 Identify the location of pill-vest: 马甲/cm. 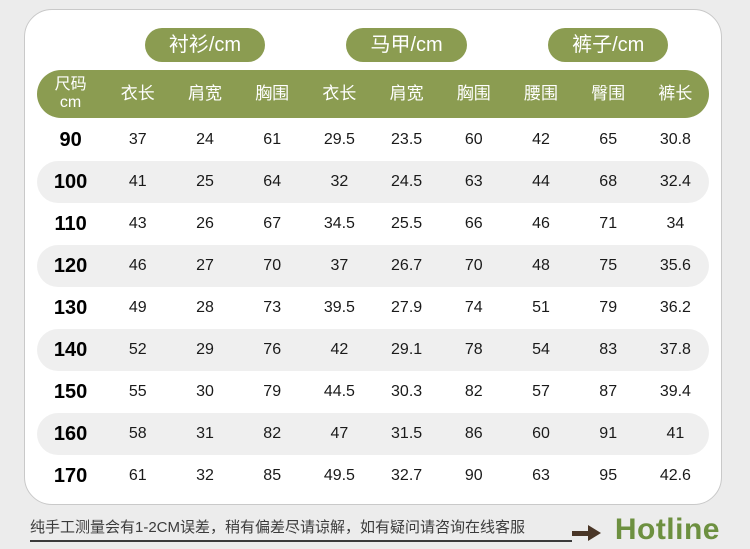
(406, 45).